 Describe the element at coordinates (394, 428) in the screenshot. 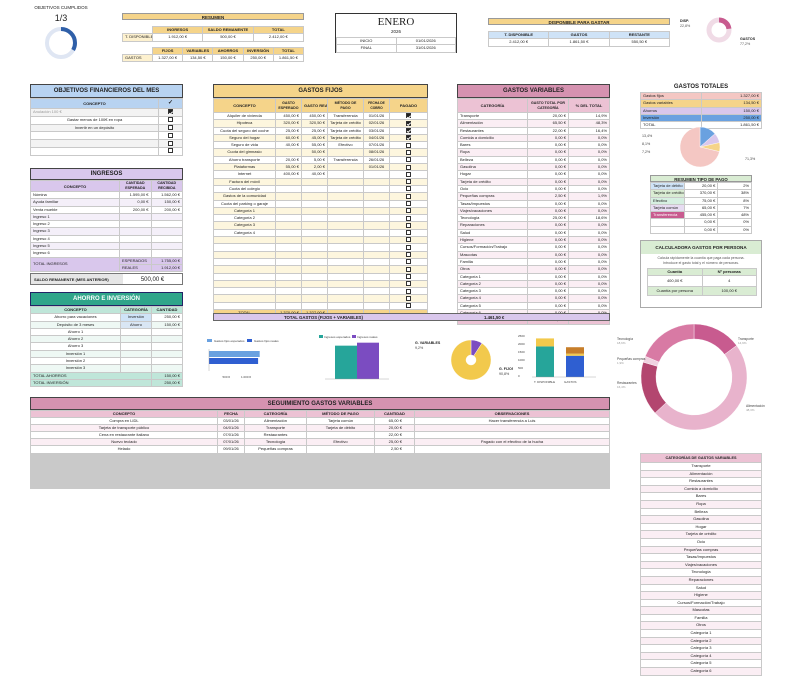

I see `seguimiento-cell: 20,00 €` at that location.